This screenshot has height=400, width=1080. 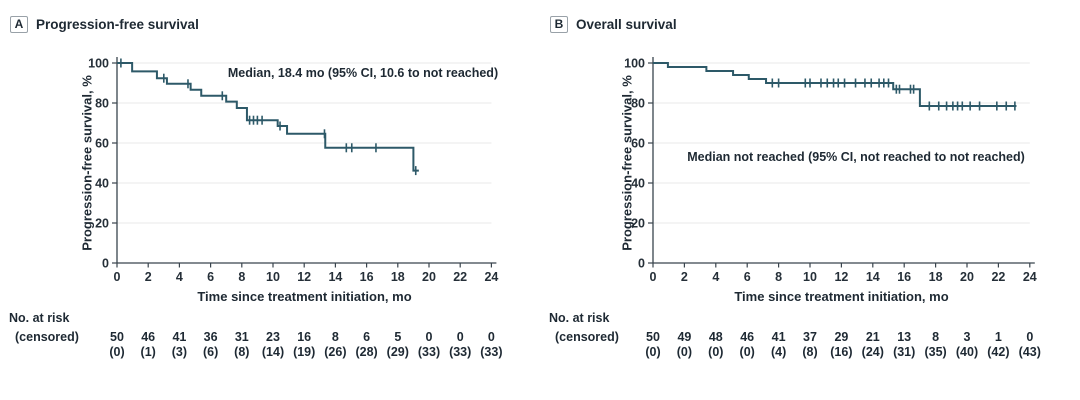 What do you see at coordinates (998, 337) in the screenshot?
I see `at-risk-count: 1` at bounding box center [998, 337].